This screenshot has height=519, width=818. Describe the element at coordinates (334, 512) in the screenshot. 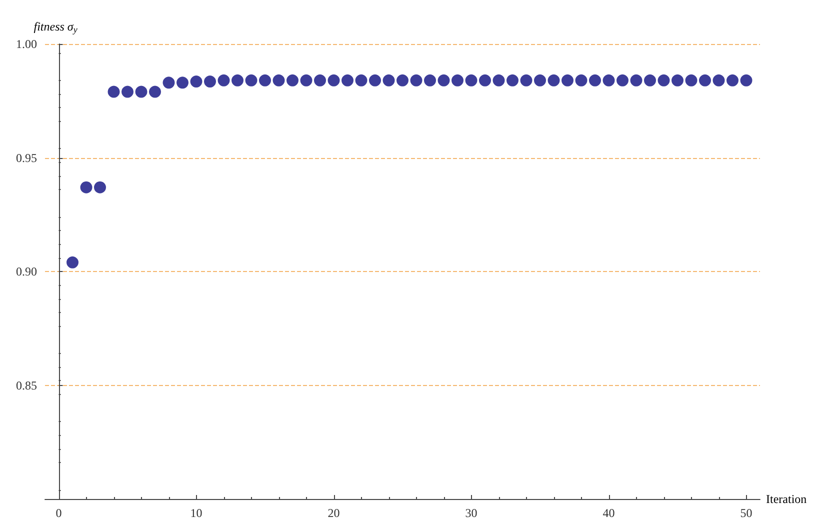

I see `x-tick-label: 20` at that location.